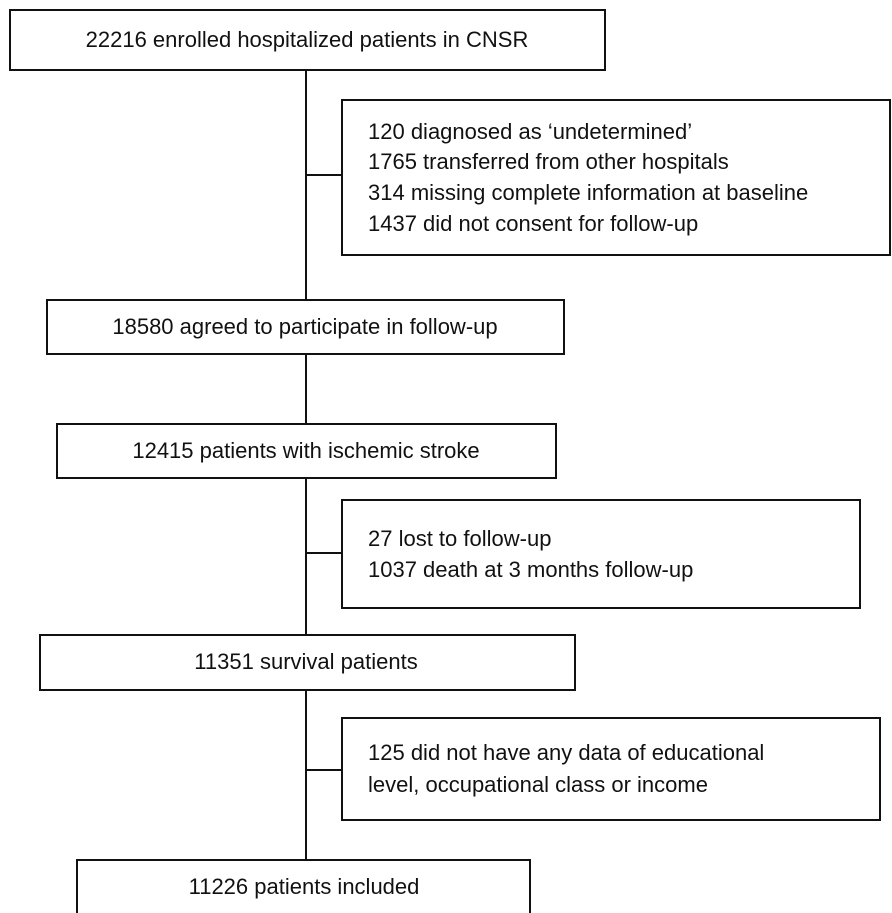 This screenshot has height=913, width=892. I want to click on exclusion-line: level, occupational class or income, so click(538, 784).